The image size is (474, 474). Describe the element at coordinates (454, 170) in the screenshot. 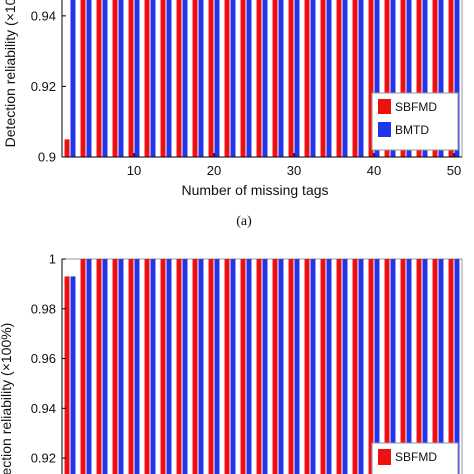

I see `x-tick-label: 50` at that location.